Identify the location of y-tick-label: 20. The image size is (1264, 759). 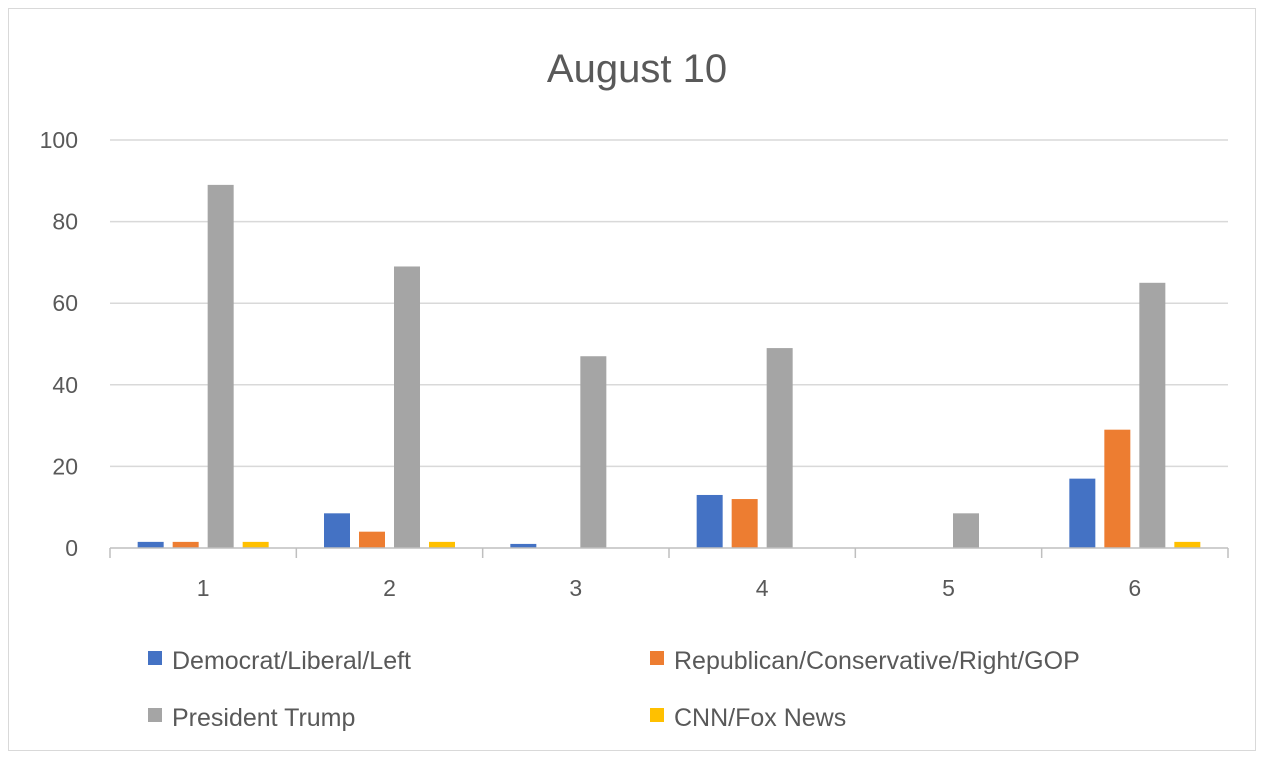
(65, 466).